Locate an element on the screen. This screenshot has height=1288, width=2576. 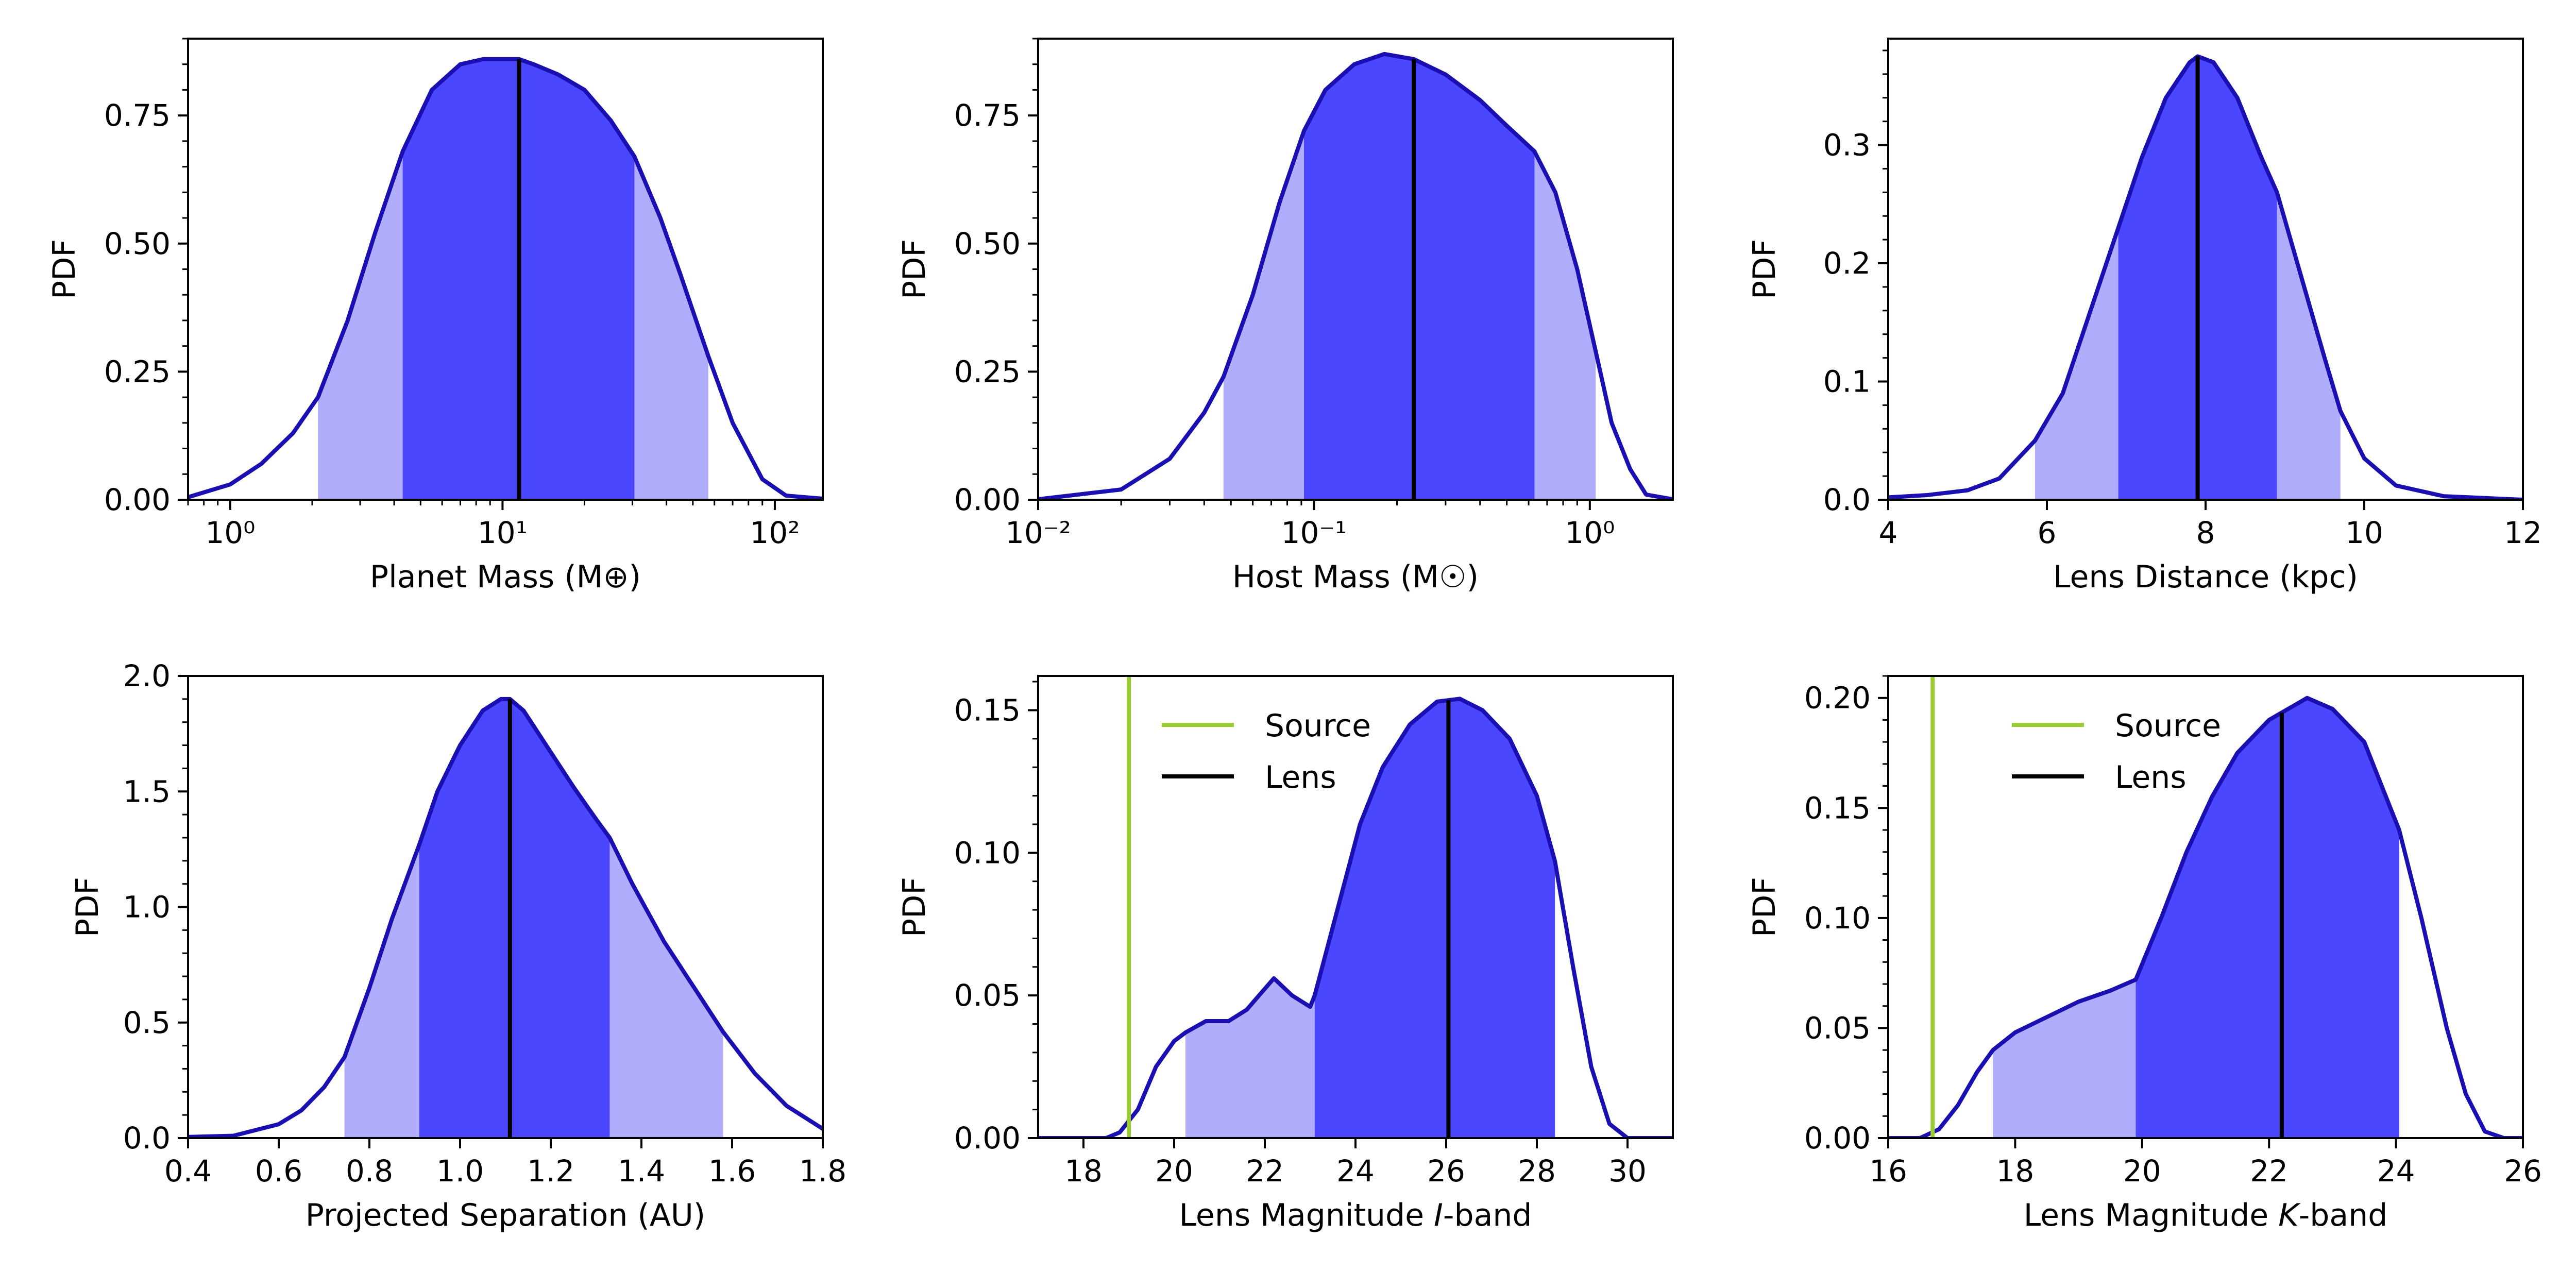
x-tick-label: 1.8 is located at coordinates (823, 1171).